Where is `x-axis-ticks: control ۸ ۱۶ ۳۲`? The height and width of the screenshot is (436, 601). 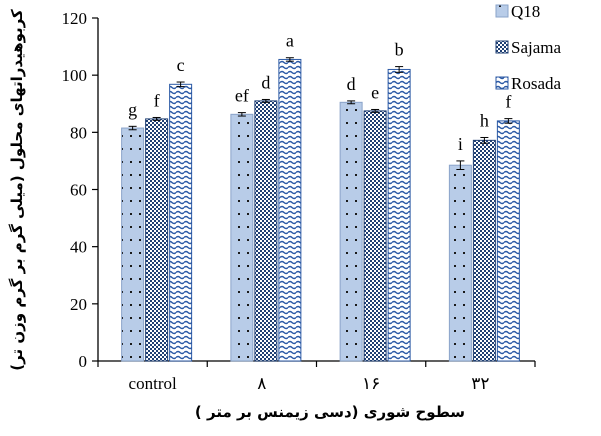 x-axis-ticks: control ۸ ۱۶ ۳۲ is located at coordinates (316, 377).